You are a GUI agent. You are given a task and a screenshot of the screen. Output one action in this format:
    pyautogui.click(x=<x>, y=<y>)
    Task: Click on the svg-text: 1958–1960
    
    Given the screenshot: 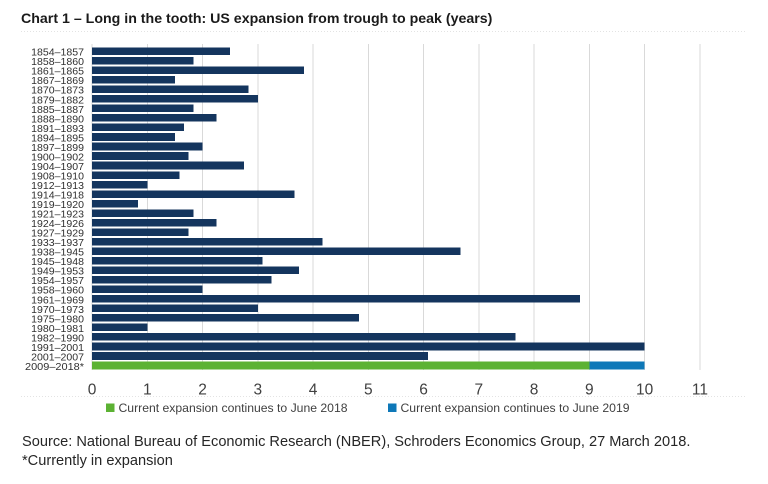 What is the action you would take?
    pyautogui.click(x=57, y=291)
    